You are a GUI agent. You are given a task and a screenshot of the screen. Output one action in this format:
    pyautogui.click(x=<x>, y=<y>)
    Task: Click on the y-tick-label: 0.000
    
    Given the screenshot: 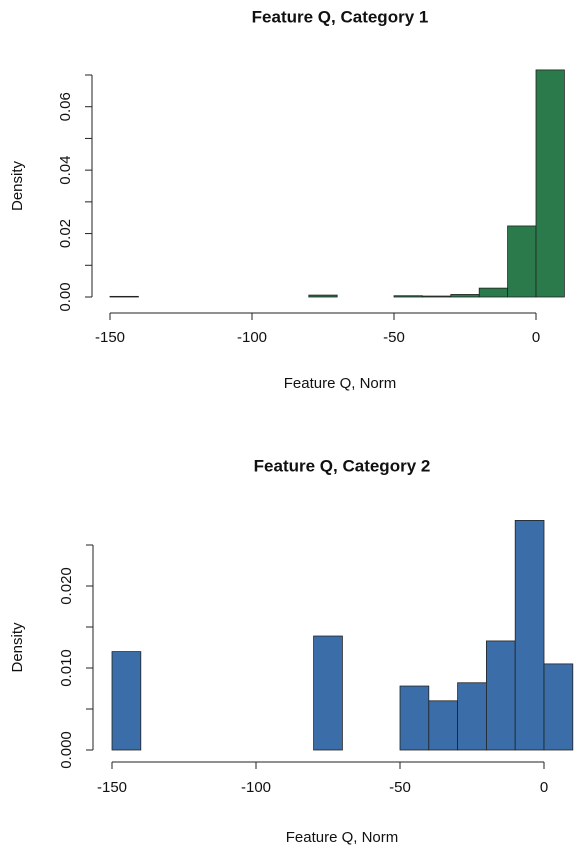 What is the action you would take?
    pyautogui.click(x=66, y=750)
    